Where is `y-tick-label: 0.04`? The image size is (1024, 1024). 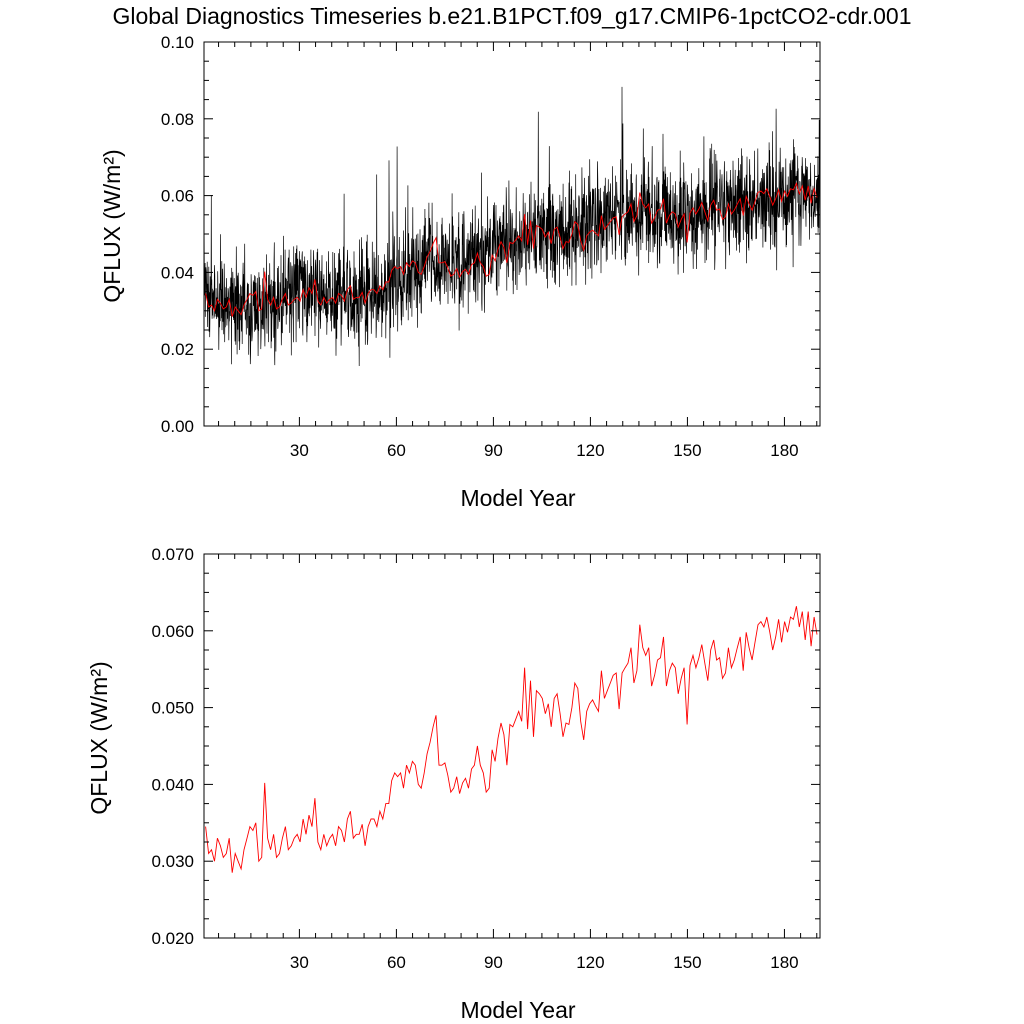 y-tick-label: 0.04 is located at coordinates (177, 272).